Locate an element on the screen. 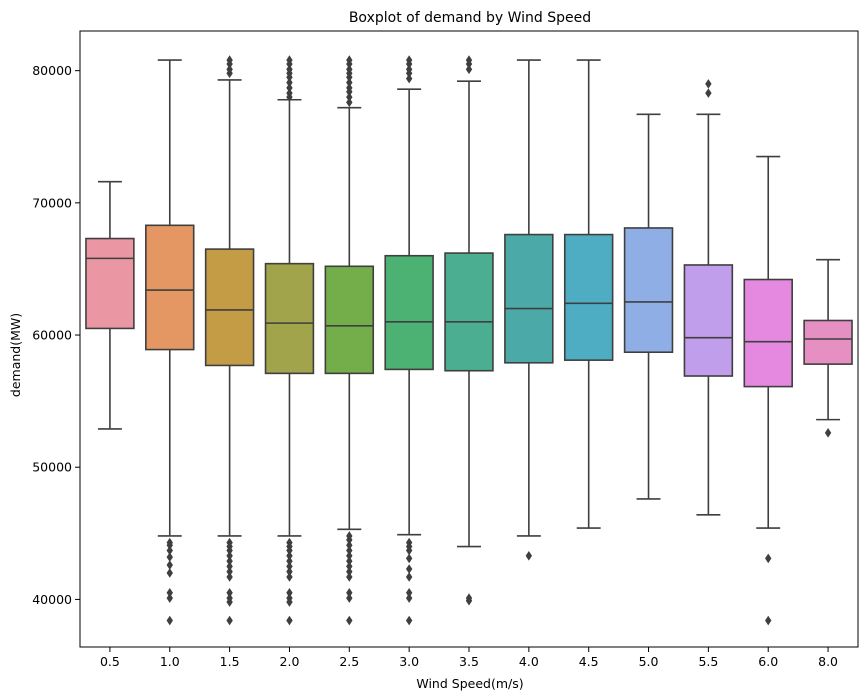  box-group-8.0 is located at coordinates (828, 348).